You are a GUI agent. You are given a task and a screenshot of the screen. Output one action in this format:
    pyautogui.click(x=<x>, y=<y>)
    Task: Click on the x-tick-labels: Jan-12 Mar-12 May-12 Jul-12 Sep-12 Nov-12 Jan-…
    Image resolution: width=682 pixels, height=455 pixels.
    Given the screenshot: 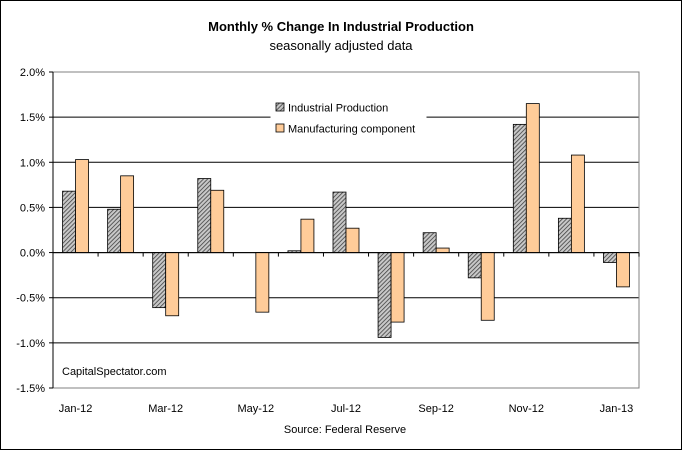 What is the action you would take?
    pyautogui.click(x=346, y=409)
    